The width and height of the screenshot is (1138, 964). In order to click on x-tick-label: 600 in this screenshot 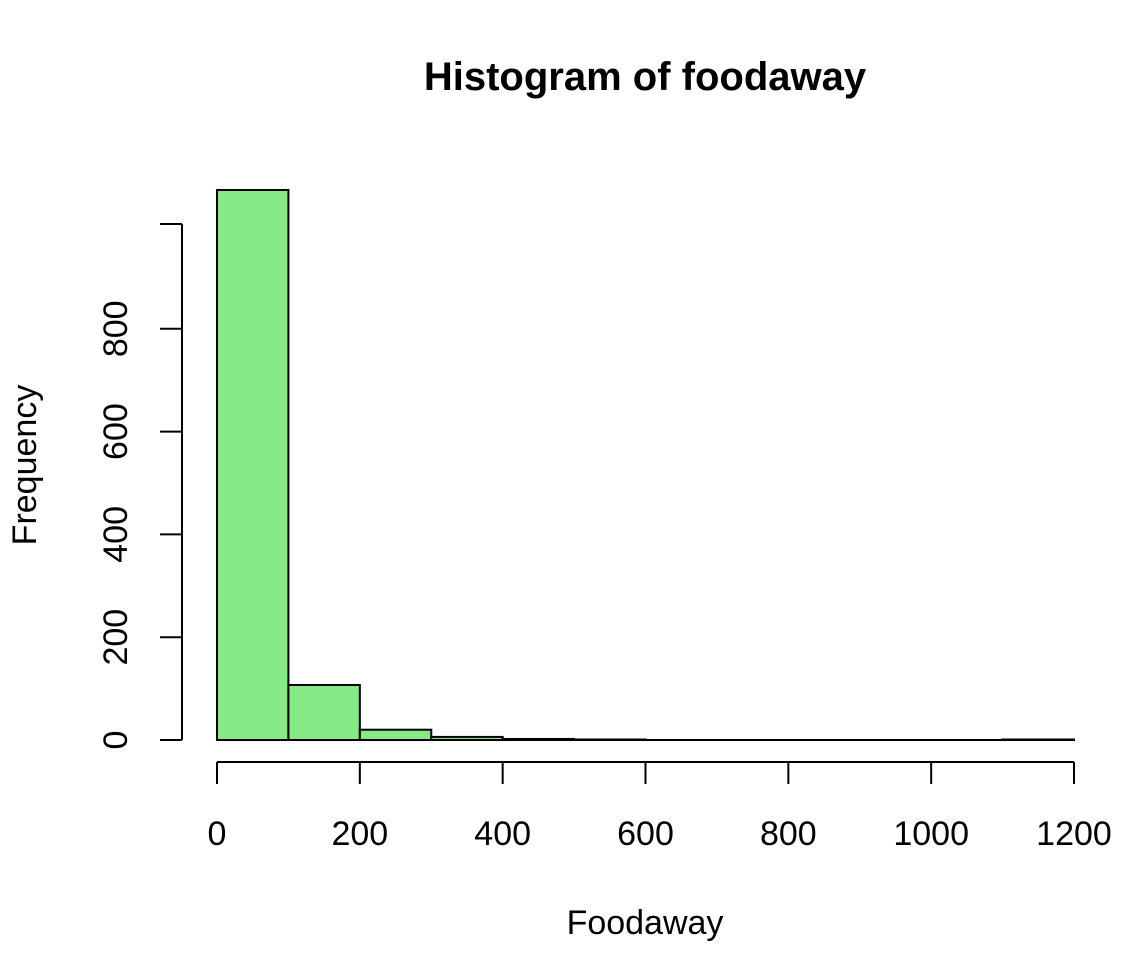, I will do `click(645, 834)`.